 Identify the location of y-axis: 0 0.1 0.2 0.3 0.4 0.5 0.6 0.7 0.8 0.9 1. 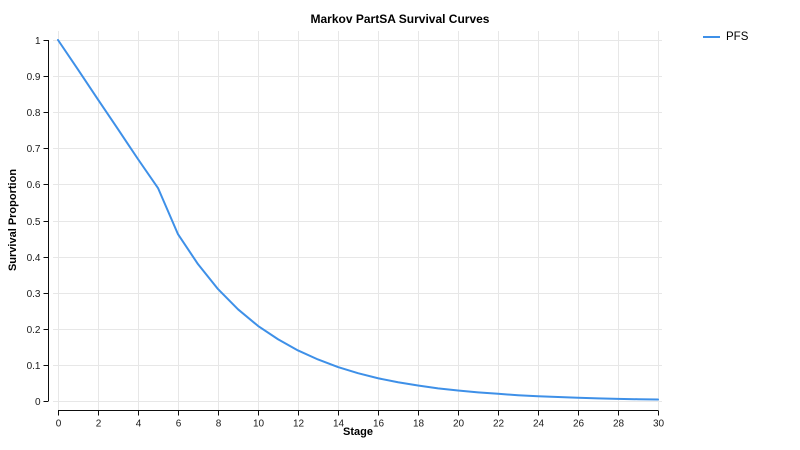
(38, 222).